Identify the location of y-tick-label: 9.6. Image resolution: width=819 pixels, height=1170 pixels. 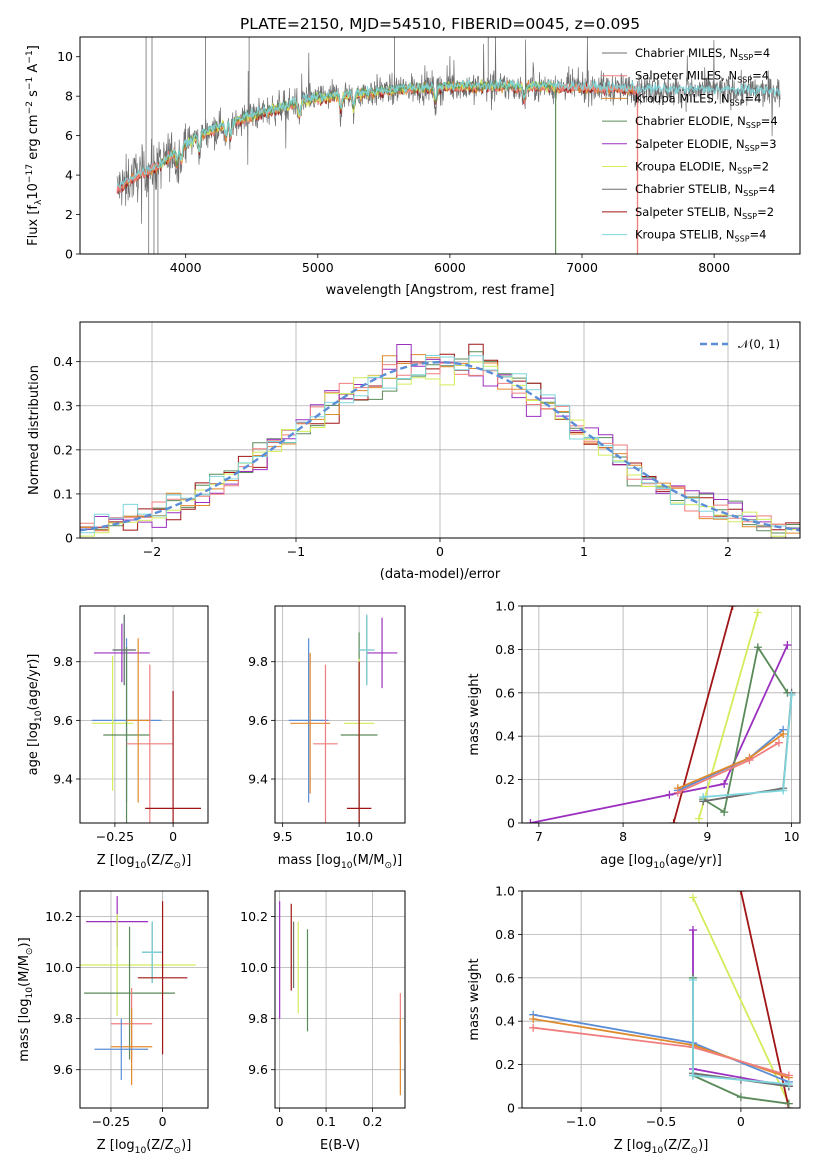
(63, 720).